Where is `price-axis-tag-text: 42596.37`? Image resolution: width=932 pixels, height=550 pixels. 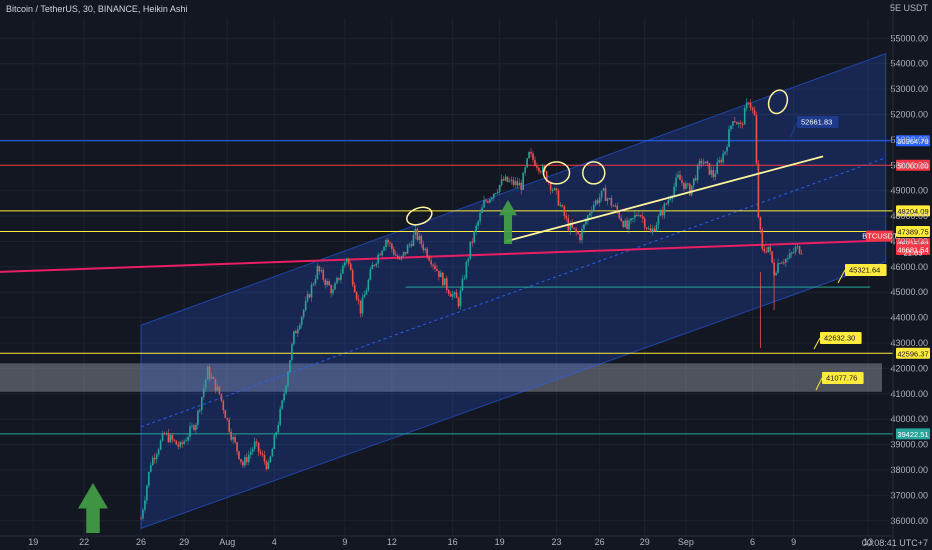
price-axis-tag-text: 42596.37 is located at coordinates (912, 353).